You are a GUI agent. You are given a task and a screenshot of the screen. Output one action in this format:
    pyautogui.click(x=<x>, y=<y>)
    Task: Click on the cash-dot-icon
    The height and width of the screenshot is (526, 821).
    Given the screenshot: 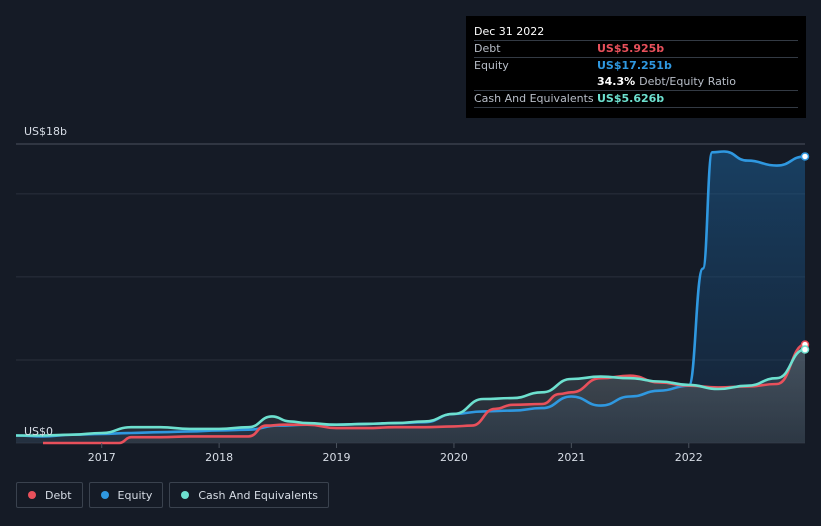 What is the action you would take?
    pyautogui.click(x=185, y=495)
    